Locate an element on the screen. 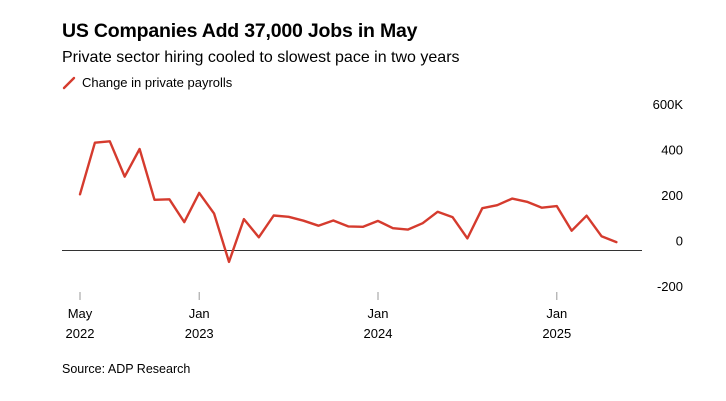  legend: Change in private payrolls is located at coordinates (147, 82).